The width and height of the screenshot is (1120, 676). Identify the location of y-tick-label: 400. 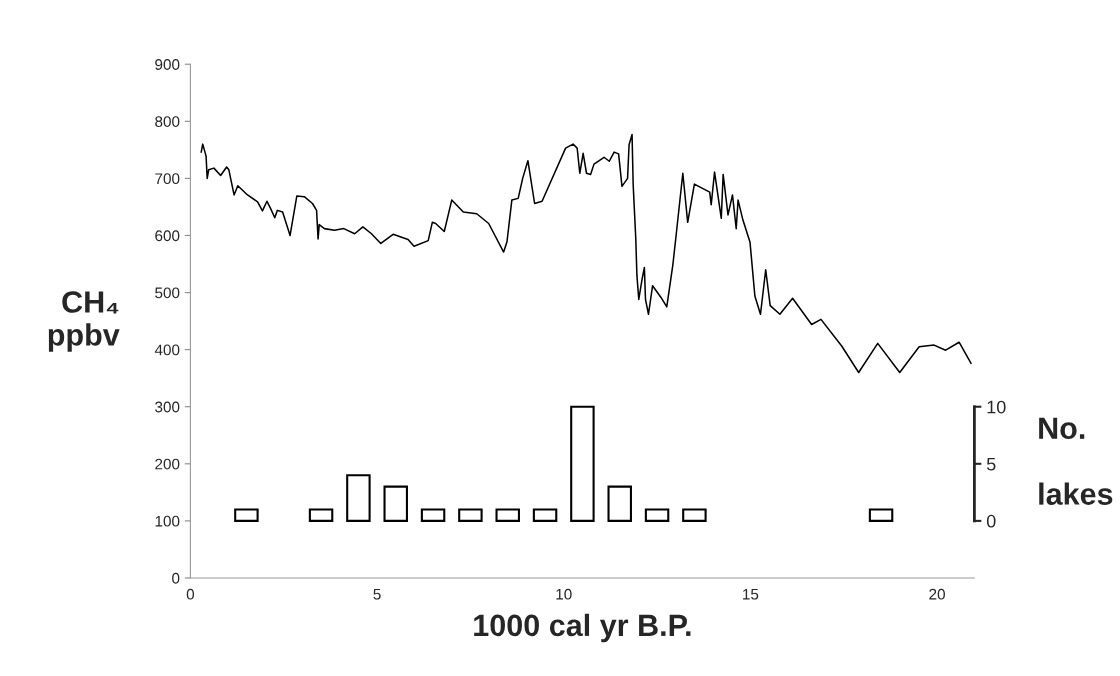
(167, 350).